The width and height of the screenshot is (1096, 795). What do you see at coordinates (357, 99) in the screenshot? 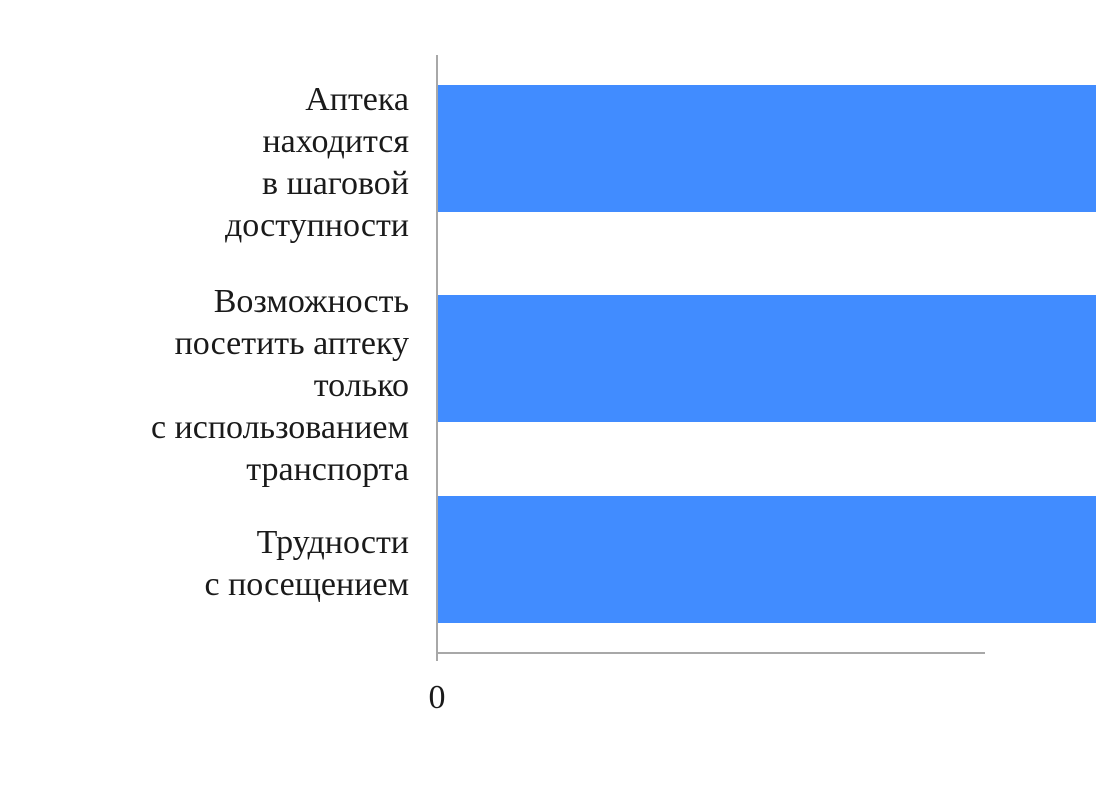
I see `category-label-line: Аптека` at bounding box center [357, 99].